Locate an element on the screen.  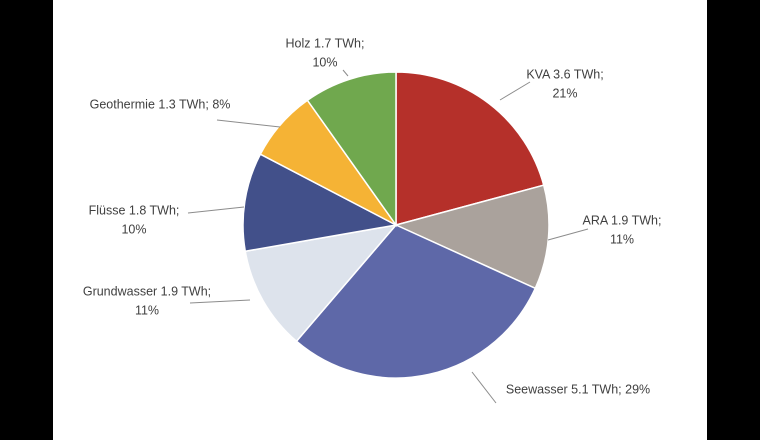
data-label: ARA 1.9 TWh; is located at coordinates (622, 220).